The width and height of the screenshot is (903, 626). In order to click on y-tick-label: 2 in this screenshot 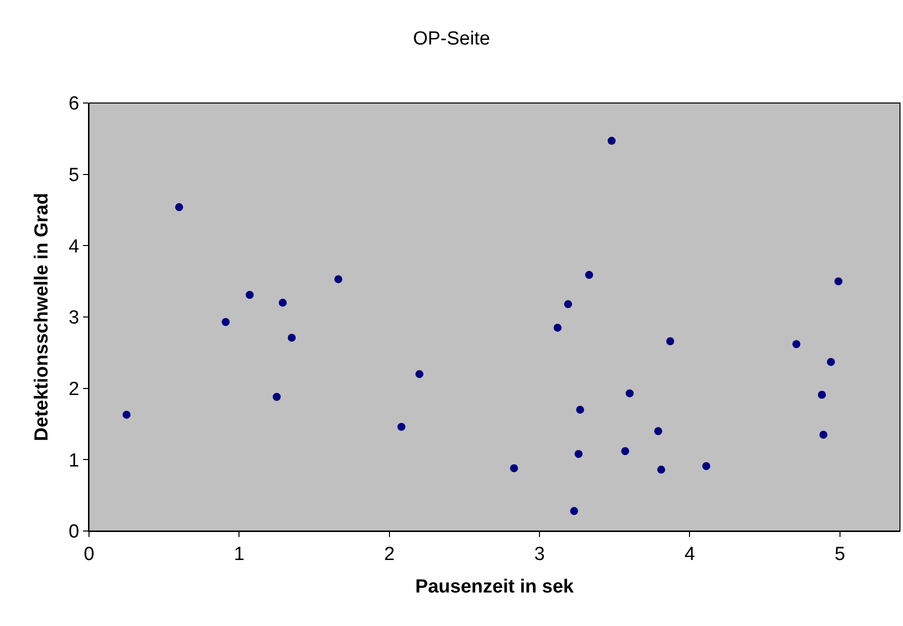, I will do `click(74, 389)`.